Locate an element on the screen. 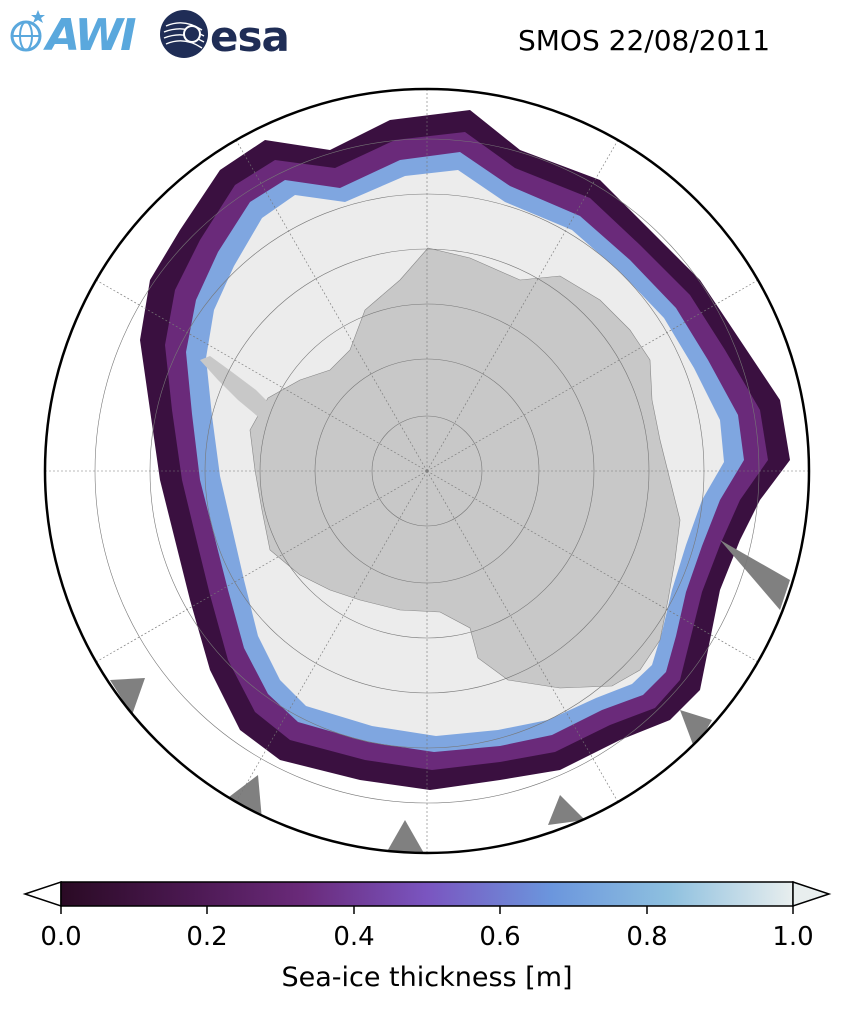 The height and width of the screenshot is (1026, 854). esa-logo-text: esa is located at coordinates (250, 36).